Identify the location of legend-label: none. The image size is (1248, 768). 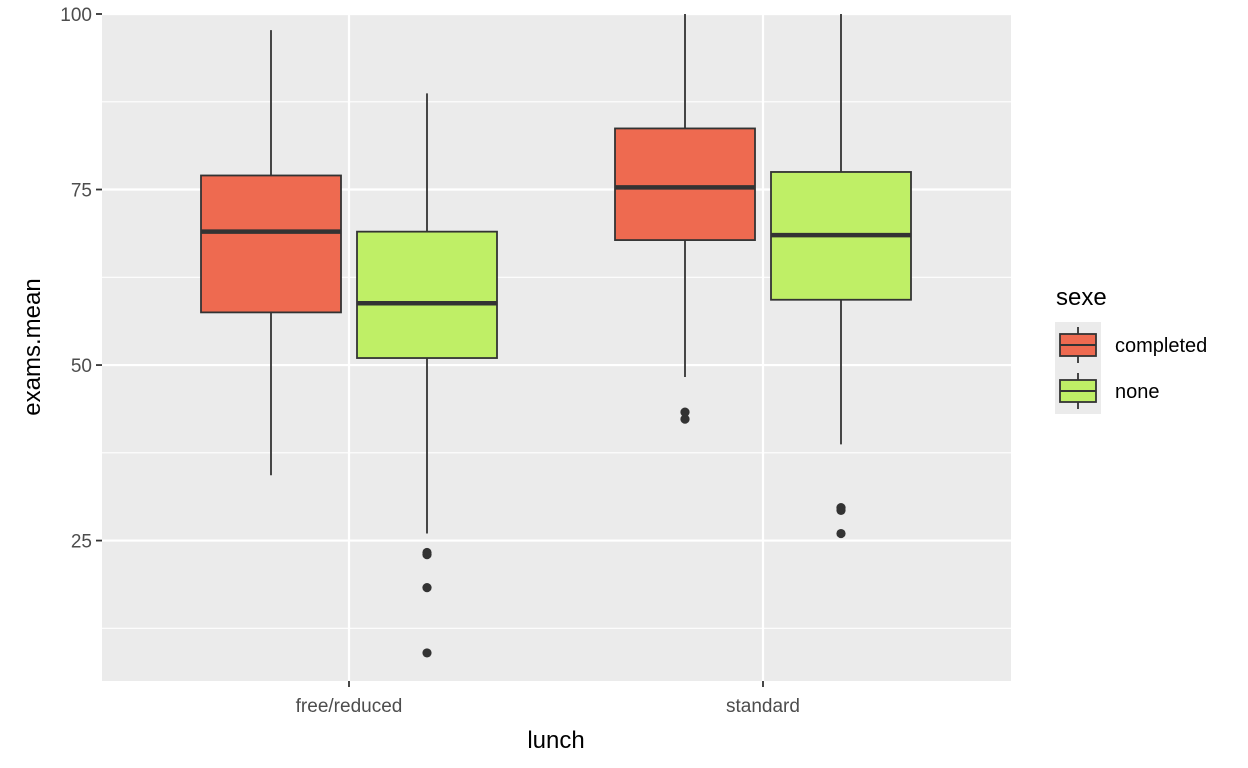
(1137, 392).